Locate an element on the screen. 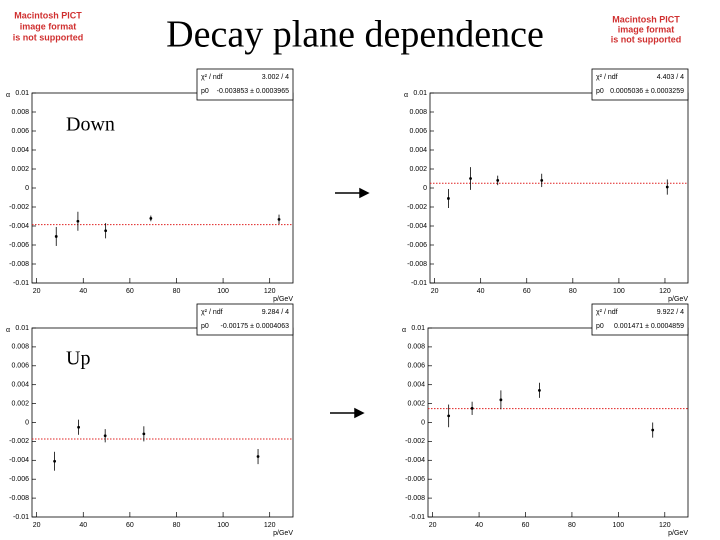  stats-value: 9.922 / 4 is located at coordinates (670, 312).